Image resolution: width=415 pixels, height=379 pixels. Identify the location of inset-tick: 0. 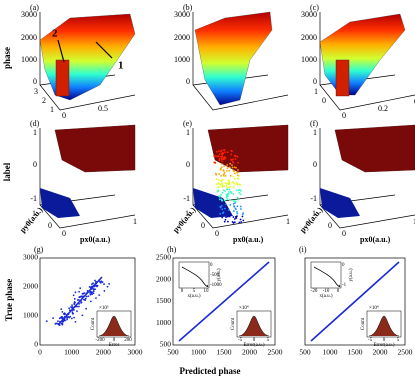
(182, 291).